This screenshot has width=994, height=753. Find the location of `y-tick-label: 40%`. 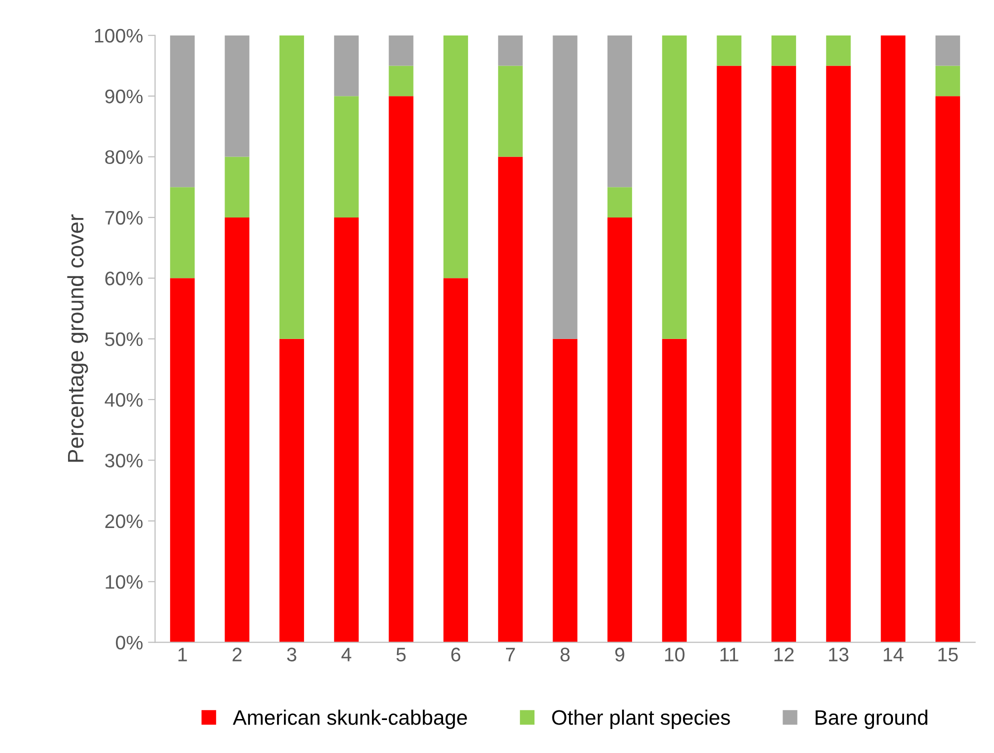

y-tick-label: 40% is located at coordinates (123, 400).